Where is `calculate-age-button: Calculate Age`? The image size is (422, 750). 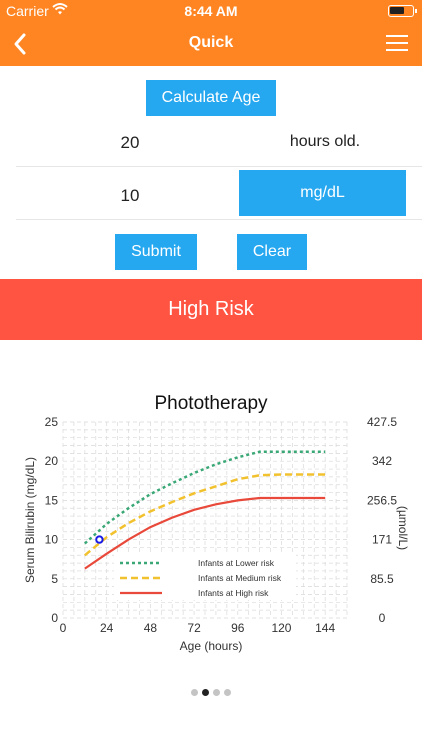 calculate-age-button: Calculate Age is located at coordinates (211, 98).